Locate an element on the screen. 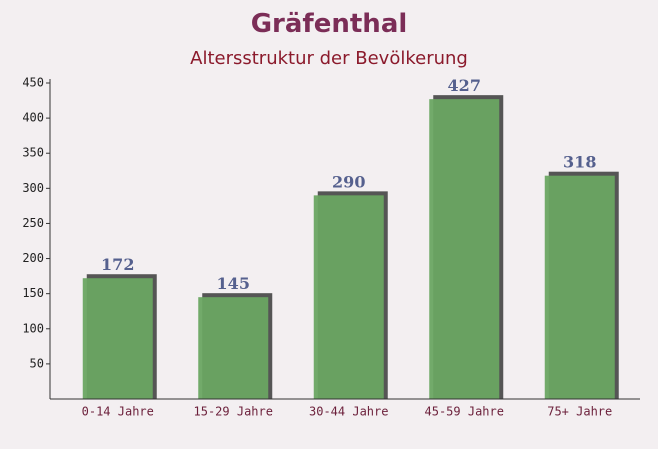 This screenshot has height=449, width=658. y-tick-label: 100 is located at coordinates (33, 328).